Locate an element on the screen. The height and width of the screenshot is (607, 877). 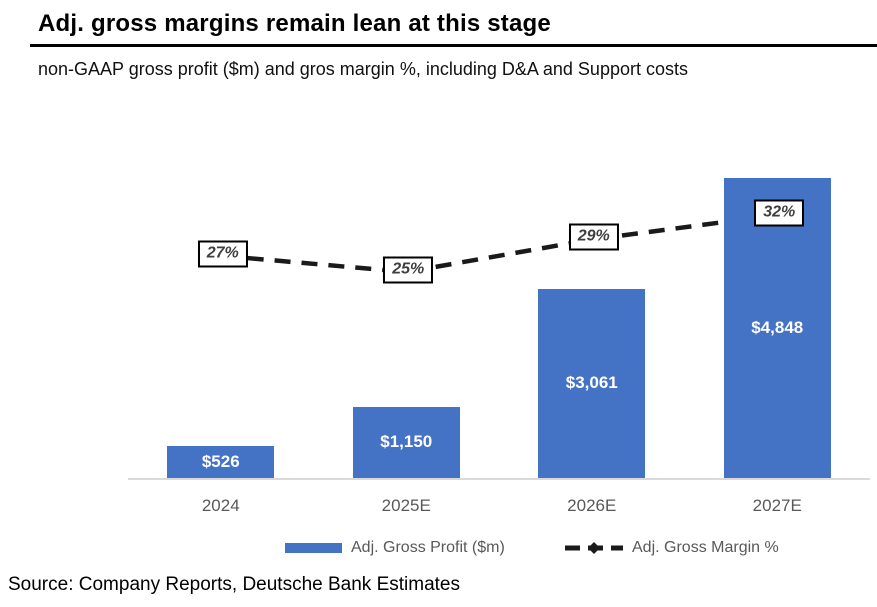
legend-item-gross-margin: Adj. Gross Margin % is located at coordinates (672, 548).